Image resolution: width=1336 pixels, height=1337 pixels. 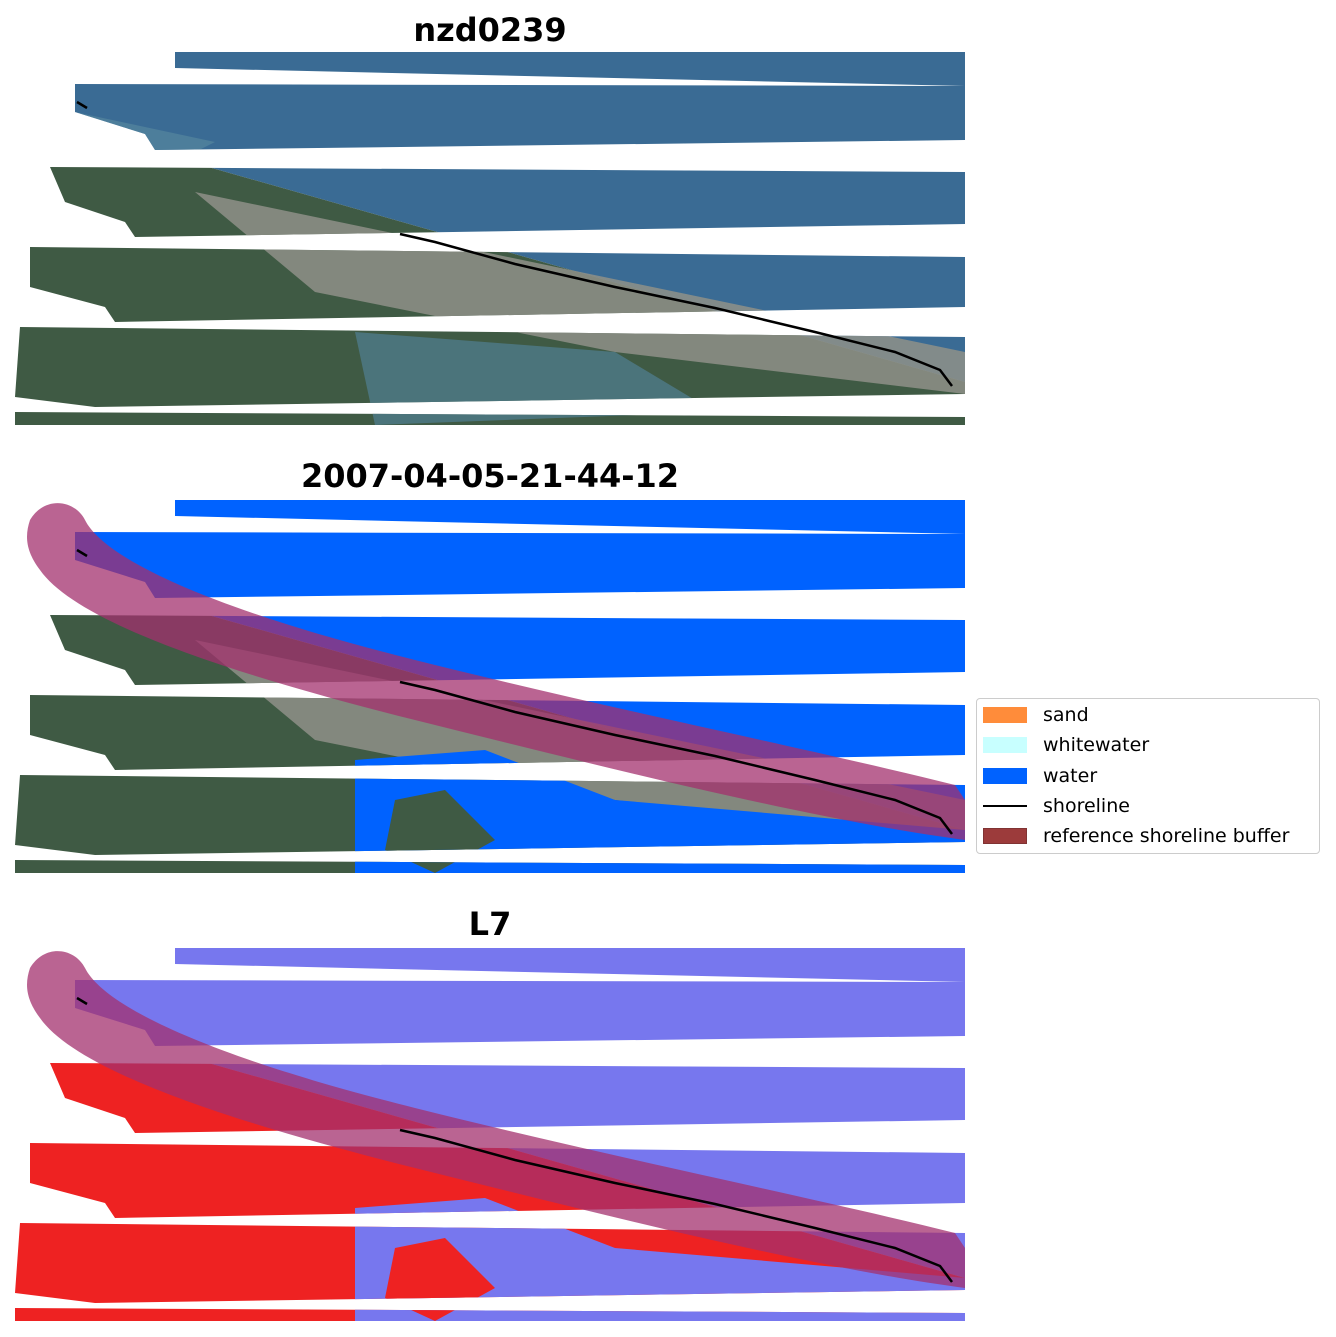 I want to click on panel-title-2: 2007-04-05-21-44-12, so click(x=490, y=476).